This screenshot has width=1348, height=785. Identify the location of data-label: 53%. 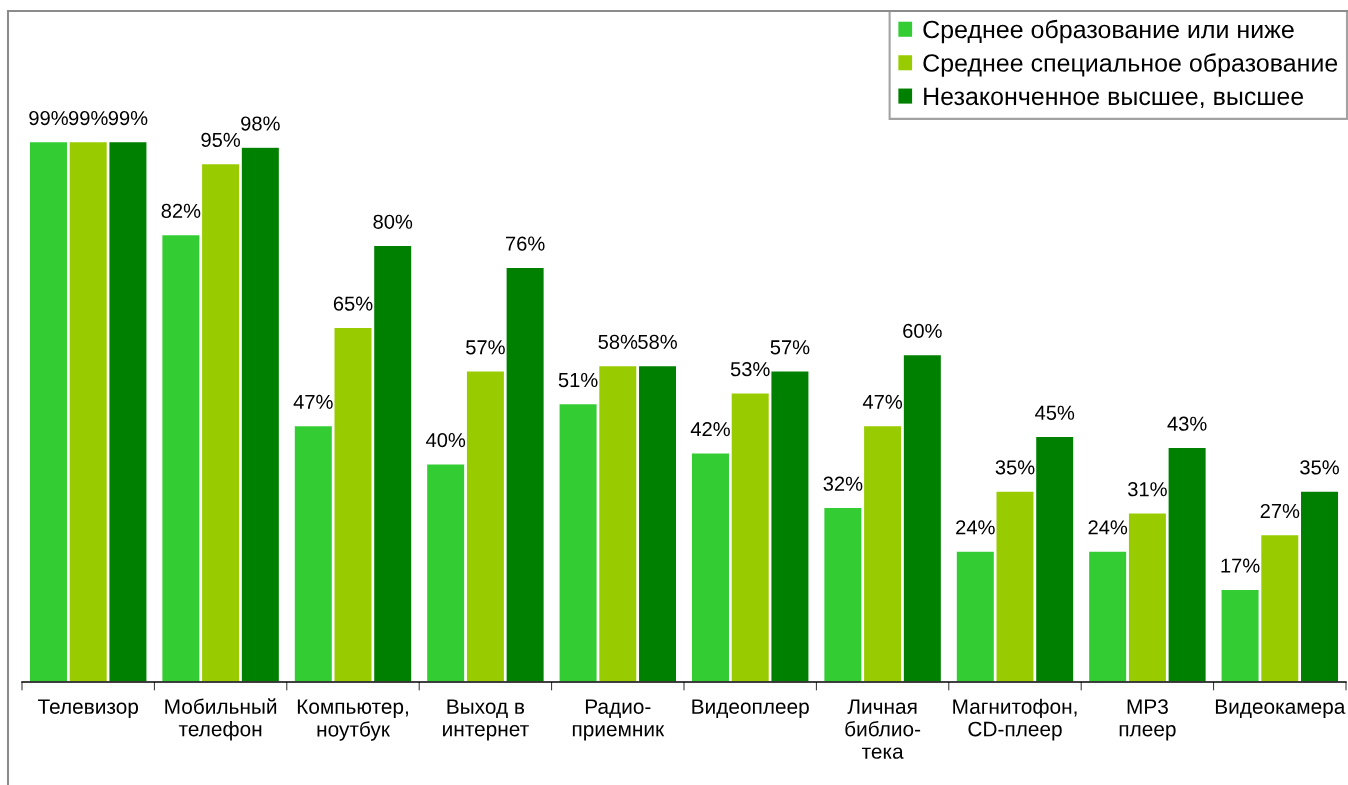
(750, 369).